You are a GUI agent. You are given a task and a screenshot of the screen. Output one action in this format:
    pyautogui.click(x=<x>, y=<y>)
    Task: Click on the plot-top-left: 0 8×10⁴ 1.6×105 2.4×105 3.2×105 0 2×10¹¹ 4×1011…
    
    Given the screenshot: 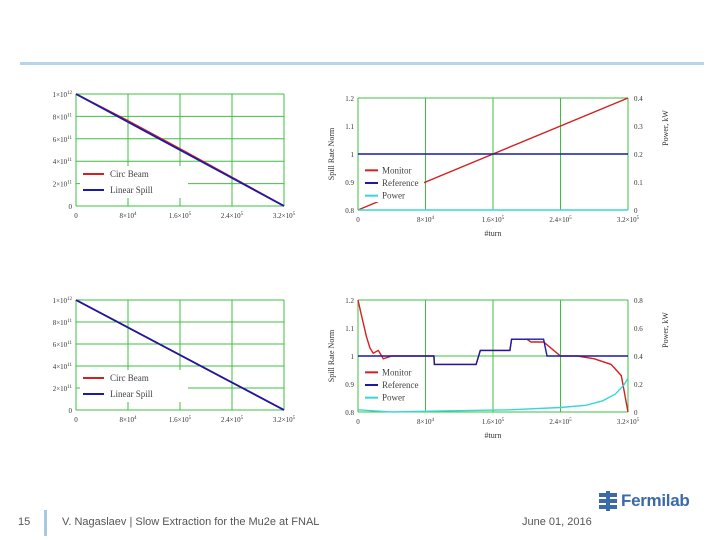 What is the action you would take?
    pyautogui.click(x=175, y=163)
    